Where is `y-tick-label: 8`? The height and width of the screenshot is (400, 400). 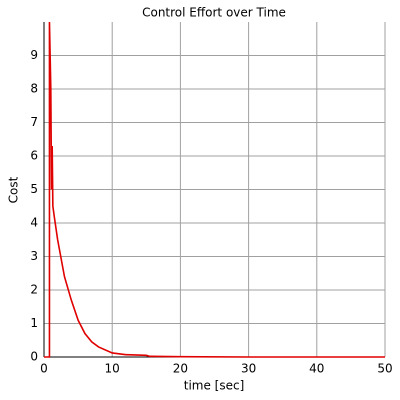
y-tick-label: 8 is located at coordinates (34, 89).